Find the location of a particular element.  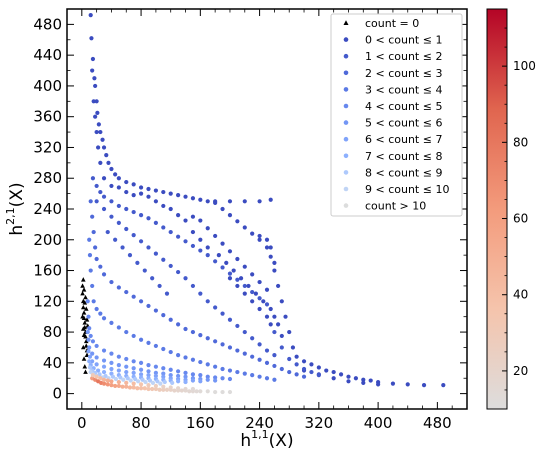

legend-label: count > 10 is located at coordinates (395, 206).